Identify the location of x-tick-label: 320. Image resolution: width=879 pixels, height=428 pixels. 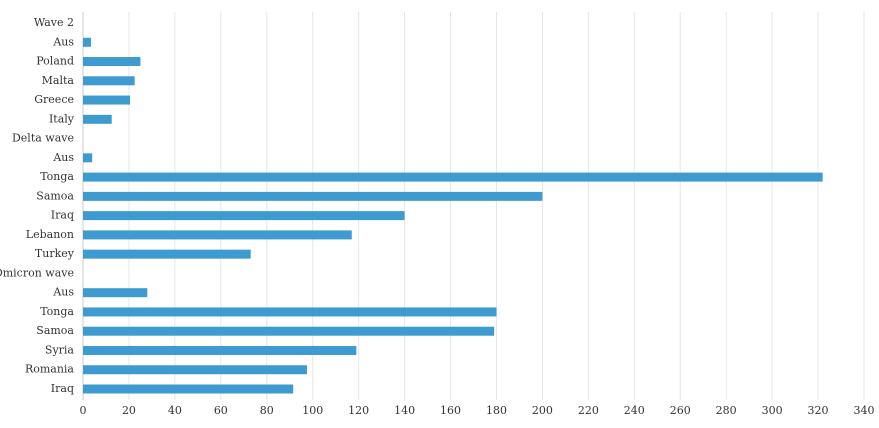
(818, 410).